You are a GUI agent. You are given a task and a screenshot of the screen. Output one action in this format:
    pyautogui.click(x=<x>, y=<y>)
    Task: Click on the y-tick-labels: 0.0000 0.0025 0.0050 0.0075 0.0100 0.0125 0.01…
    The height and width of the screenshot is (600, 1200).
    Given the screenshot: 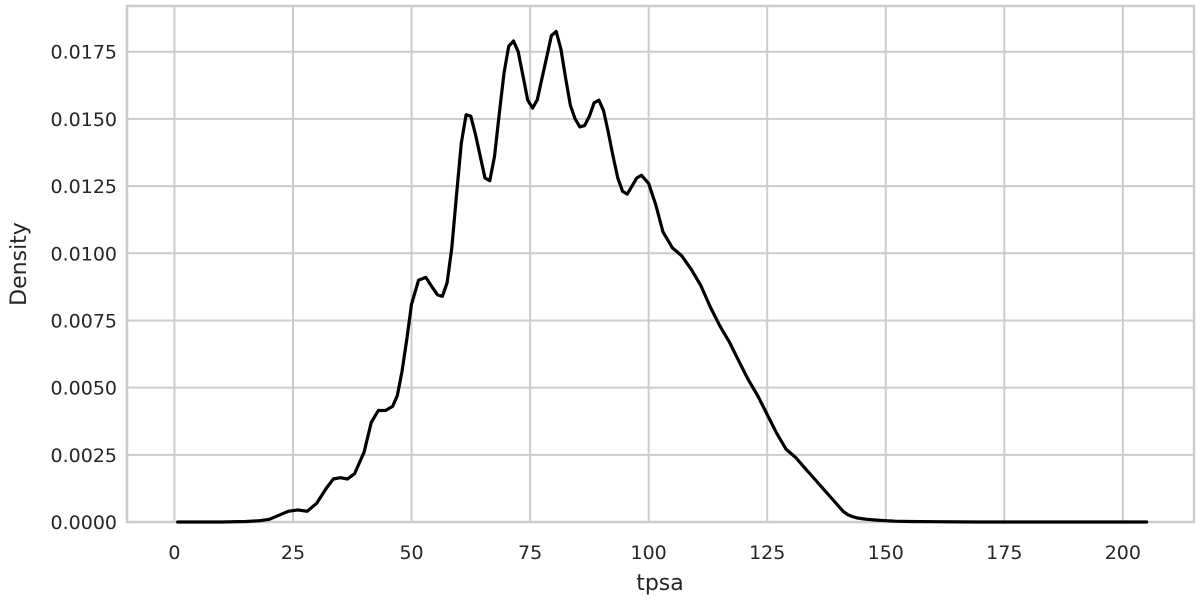 What is the action you would take?
    pyautogui.click(x=84, y=288)
    